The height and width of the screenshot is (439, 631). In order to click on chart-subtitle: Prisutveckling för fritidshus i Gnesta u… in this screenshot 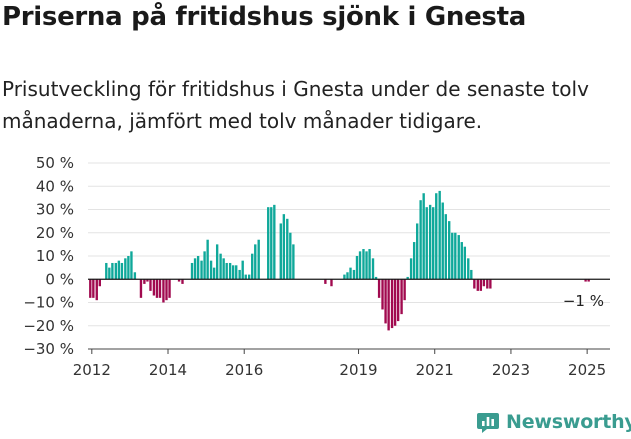, I will do `click(295, 105)`.